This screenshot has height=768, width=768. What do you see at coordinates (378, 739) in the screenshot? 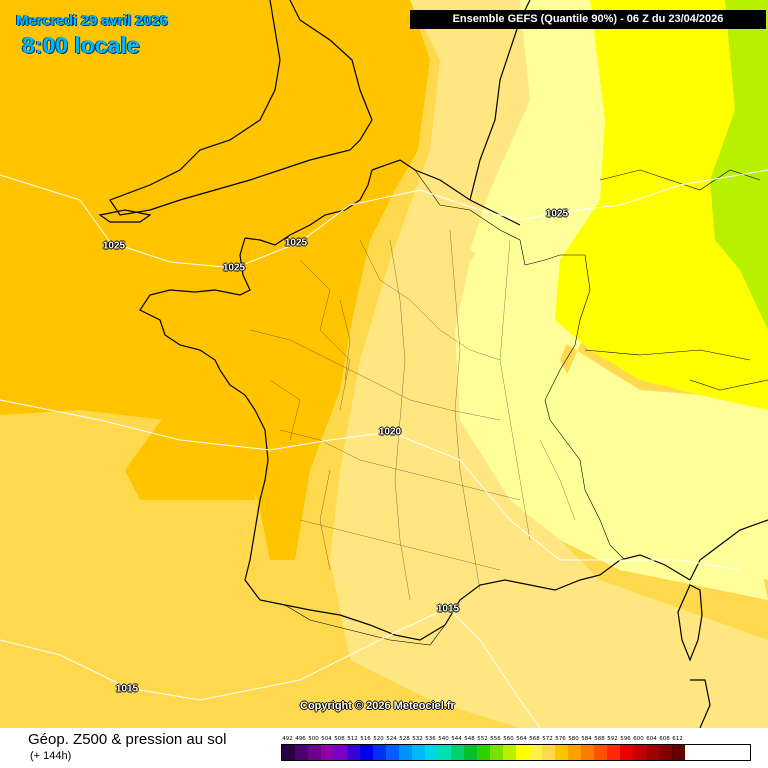
I see `scale-value: 520` at bounding box center [378, 739].